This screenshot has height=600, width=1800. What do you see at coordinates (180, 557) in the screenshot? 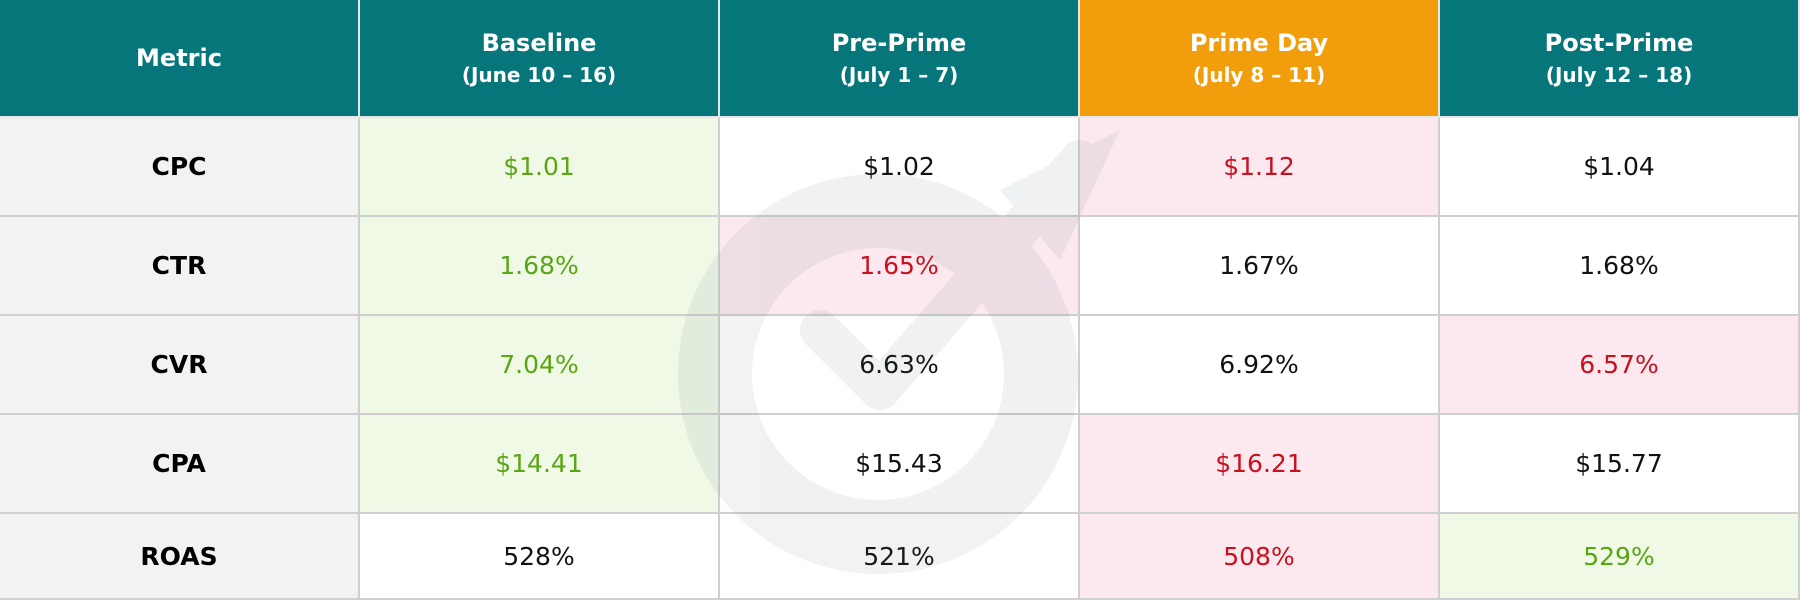
I see `metric-cell: ROAS` at bounding box center [180, 557].